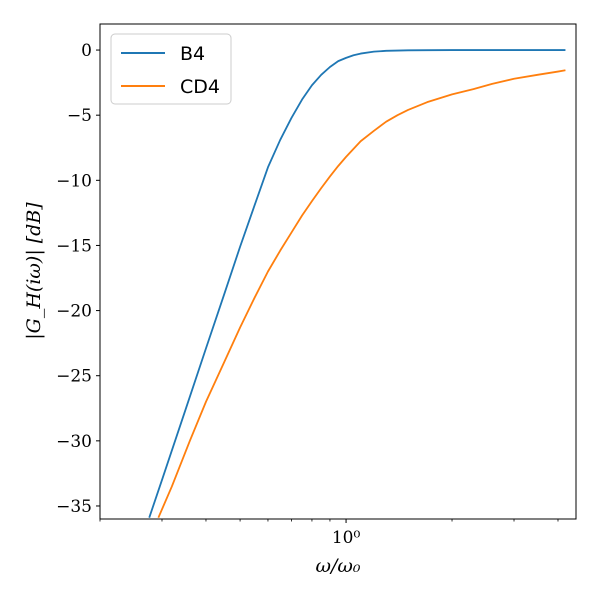  I want to click on y-tick-label: −35, so click(74, 507).